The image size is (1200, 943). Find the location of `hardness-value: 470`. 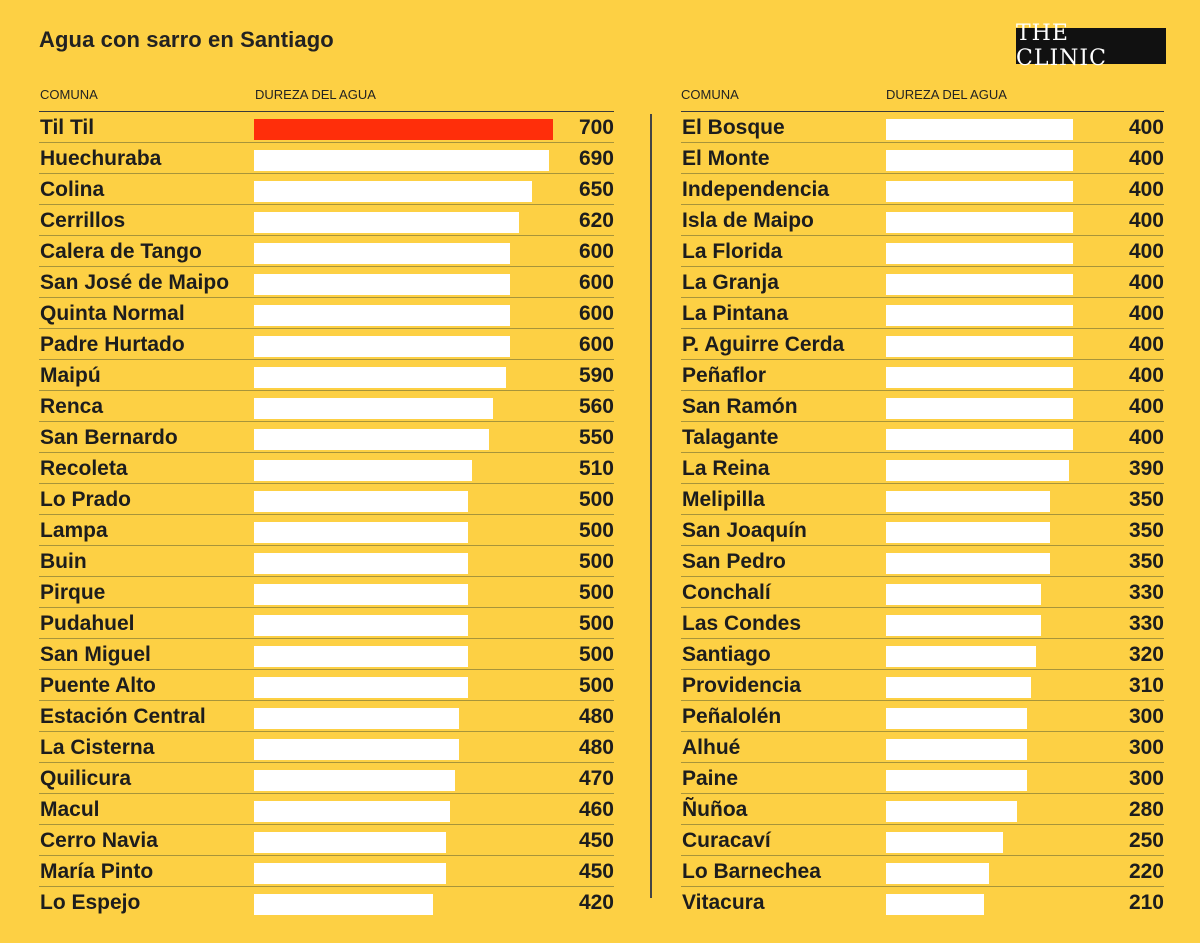

hardness-value: 470 is located at coordinates (596, 778).